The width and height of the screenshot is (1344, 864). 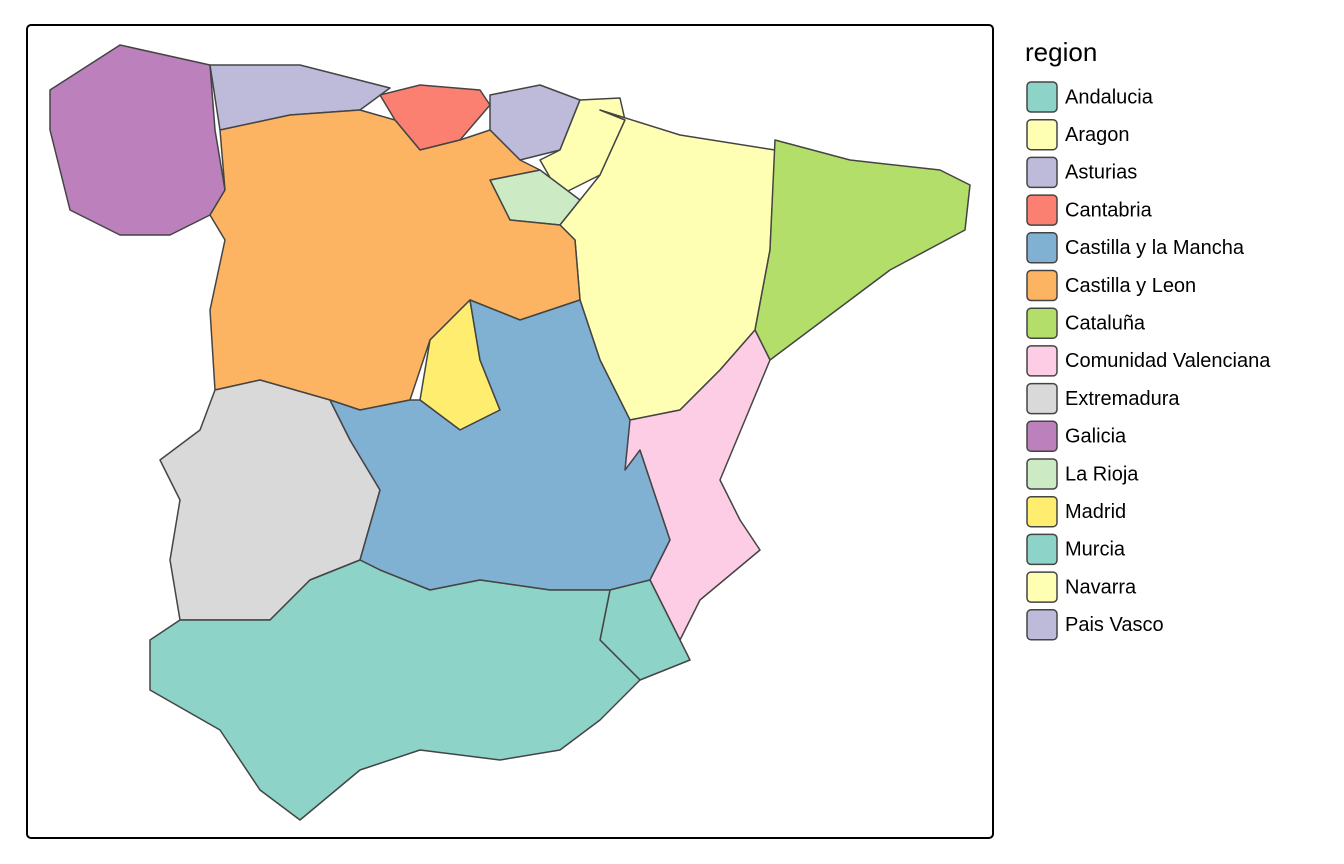 I want to click on legend-label: Aragon, so click(x=1097, y=135).